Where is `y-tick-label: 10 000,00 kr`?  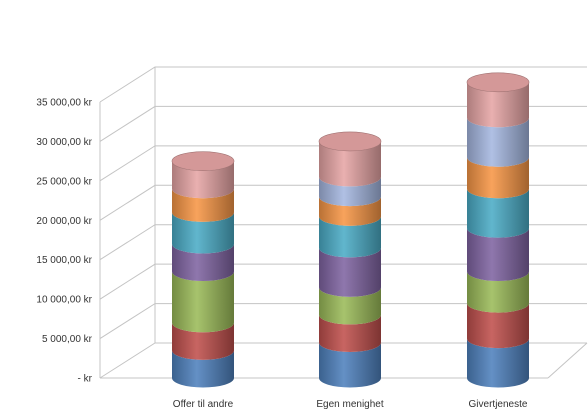
y-tick-label: 10 000,00 kr is located at coordinates (64, 300).